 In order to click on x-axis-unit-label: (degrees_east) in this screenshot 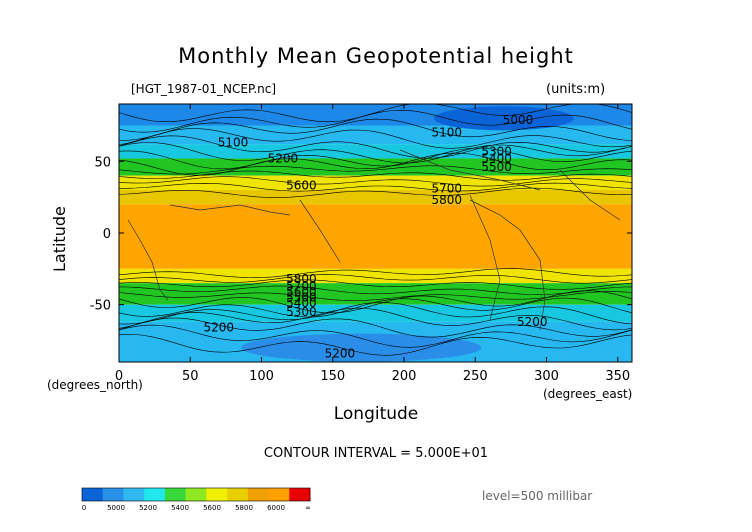, I will do `click(588, 394)`.